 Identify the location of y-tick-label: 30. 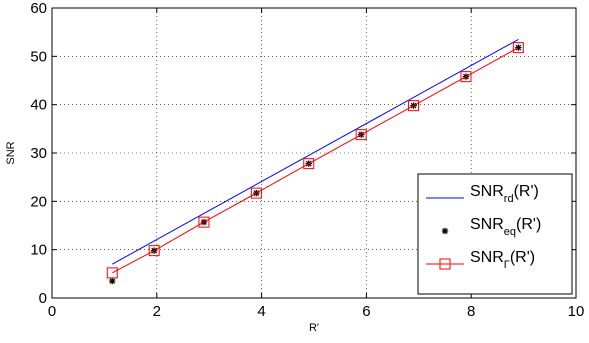
(38, 153).